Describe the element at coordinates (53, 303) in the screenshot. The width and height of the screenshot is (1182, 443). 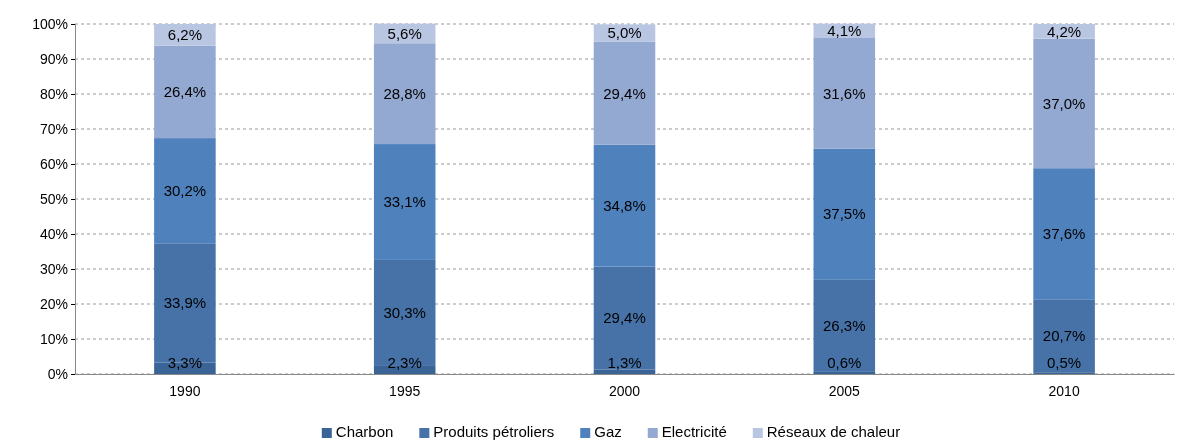
I see `y-tick-label: 20%` at that location.